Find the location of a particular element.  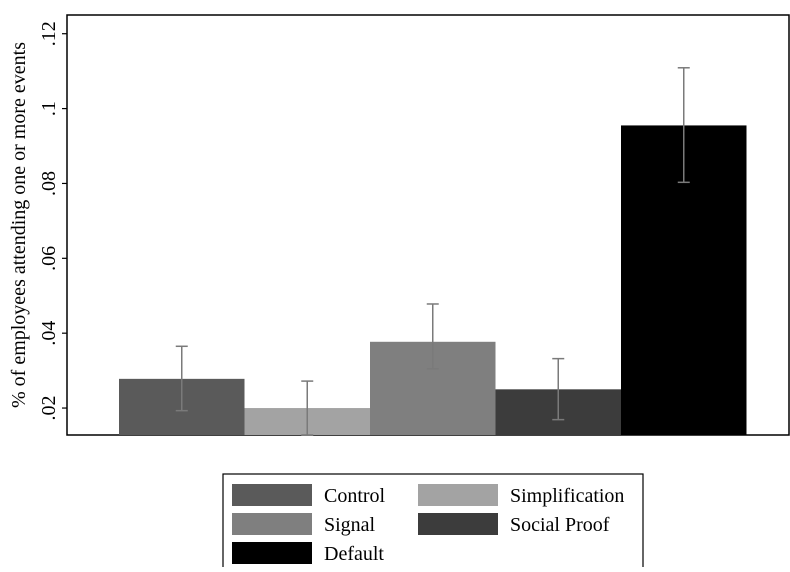

error-bar-default is located at coordinates (683, 125).